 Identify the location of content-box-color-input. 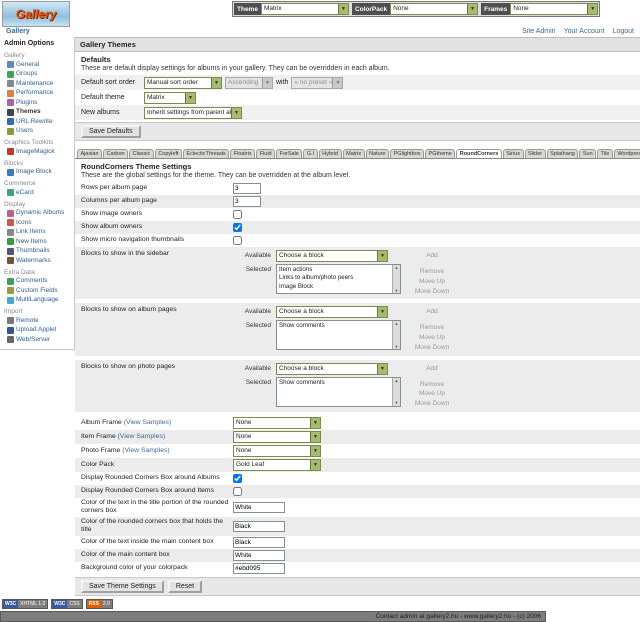
(259, 555).